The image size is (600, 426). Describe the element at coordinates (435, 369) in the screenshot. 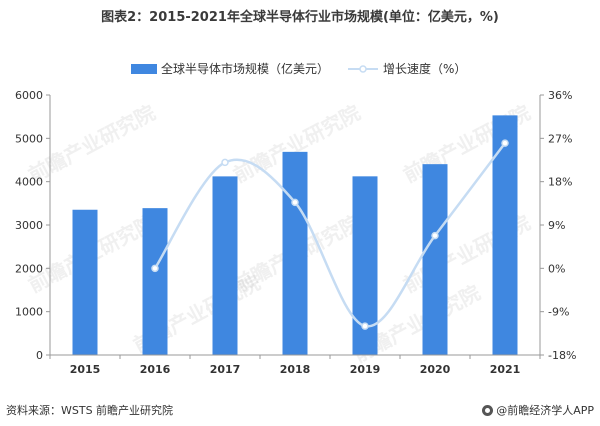

I see `x-tick-label: 2020` at that location.